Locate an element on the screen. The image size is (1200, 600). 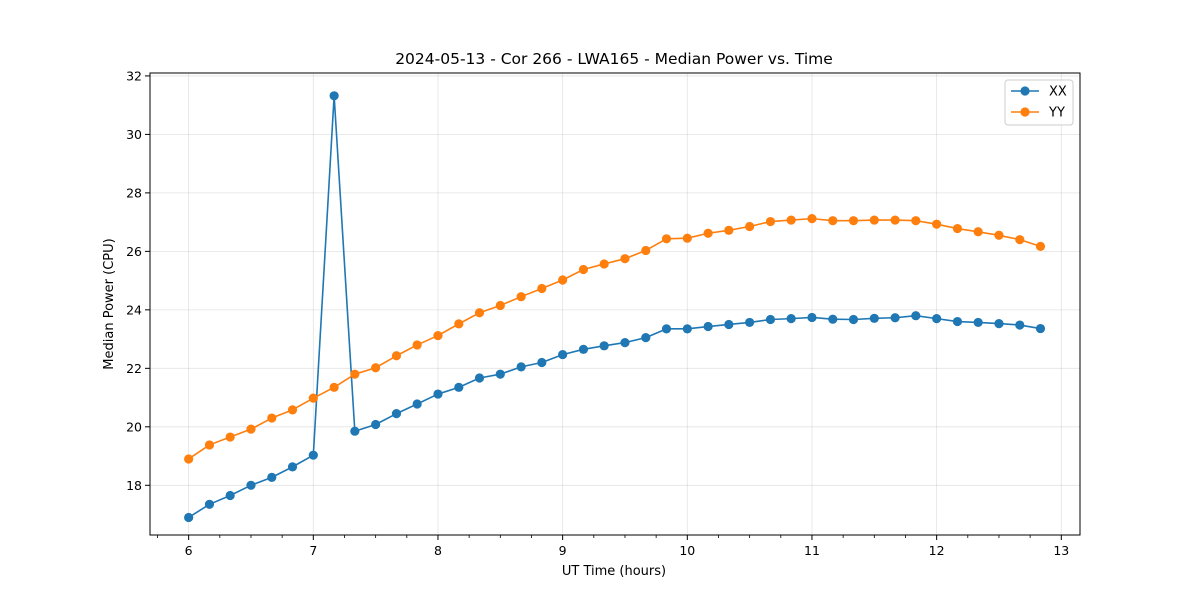
y-tick-label: 24 is located at coordinates (134, 309).